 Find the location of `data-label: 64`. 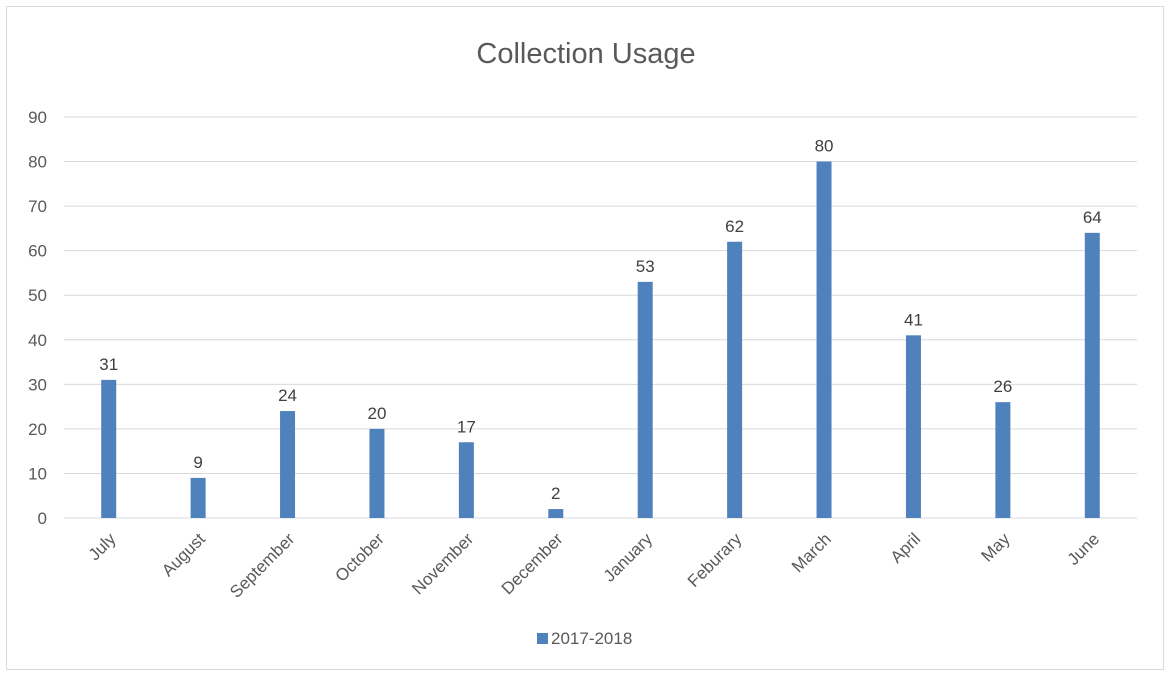

data-label: 64 is located at coordinates (1092, 217).